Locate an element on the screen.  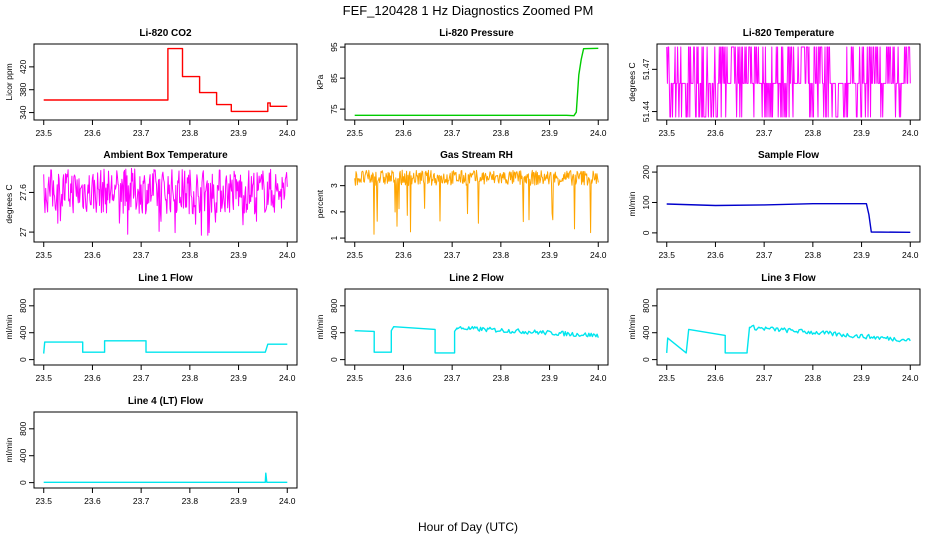
panel-title: Li-820 Pressure is located at coordinates (476, 33).